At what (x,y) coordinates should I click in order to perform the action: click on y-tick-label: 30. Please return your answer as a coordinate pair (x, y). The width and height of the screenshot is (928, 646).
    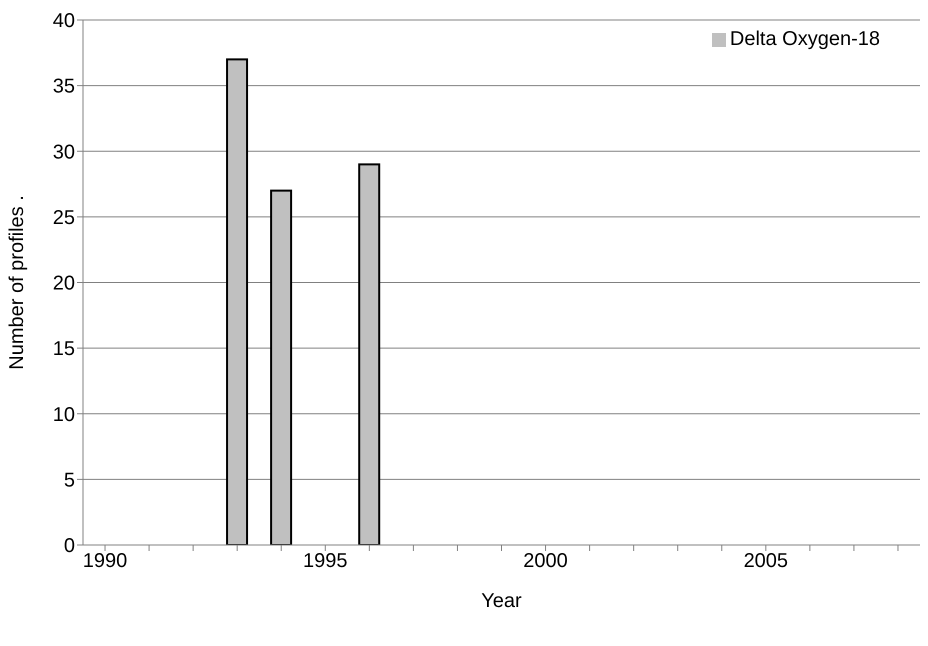
    Looking at the image, I should click on (63, 152).